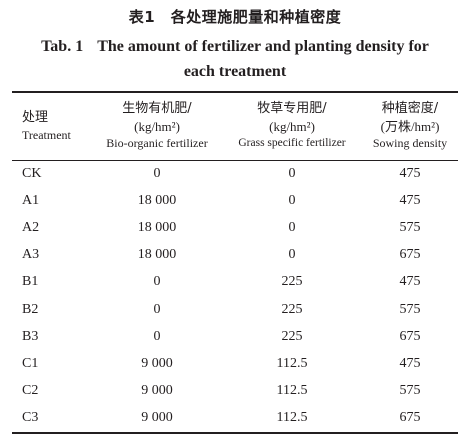  Describe the element at coordinates (32, 173) in the screenshot. I see `cell-treatment: CK` at that location.